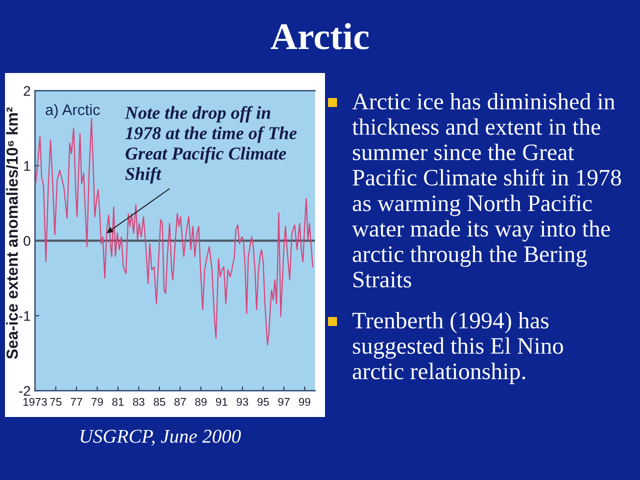 This screenshot has height=480, width=640. What do you see at coordinates (180, 402) in the screenshot?
I see `x-tick-label: 87` at bounding box center [180, 402].